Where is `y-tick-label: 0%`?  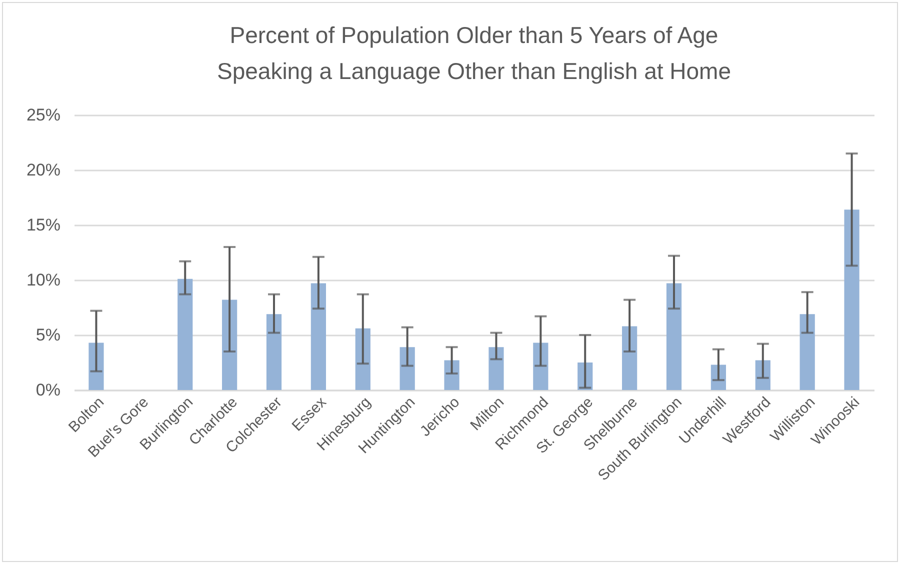
y-tick-label: 0% is located at coordinates (48, 390).